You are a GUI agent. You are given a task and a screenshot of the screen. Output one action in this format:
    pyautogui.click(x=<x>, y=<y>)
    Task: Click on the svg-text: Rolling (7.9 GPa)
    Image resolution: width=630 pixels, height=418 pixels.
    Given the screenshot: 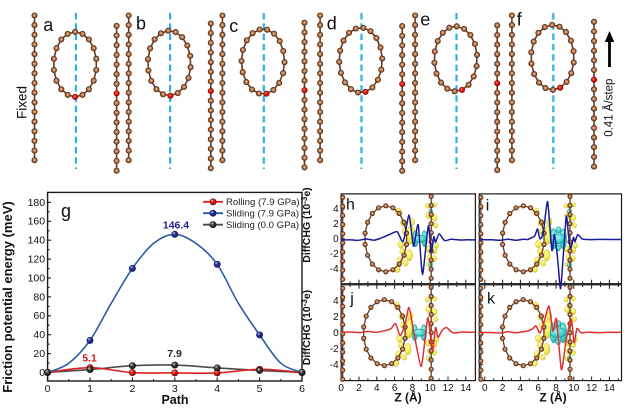 What is the action you would take?
    pyautogui.click(x=263, y=202)
    